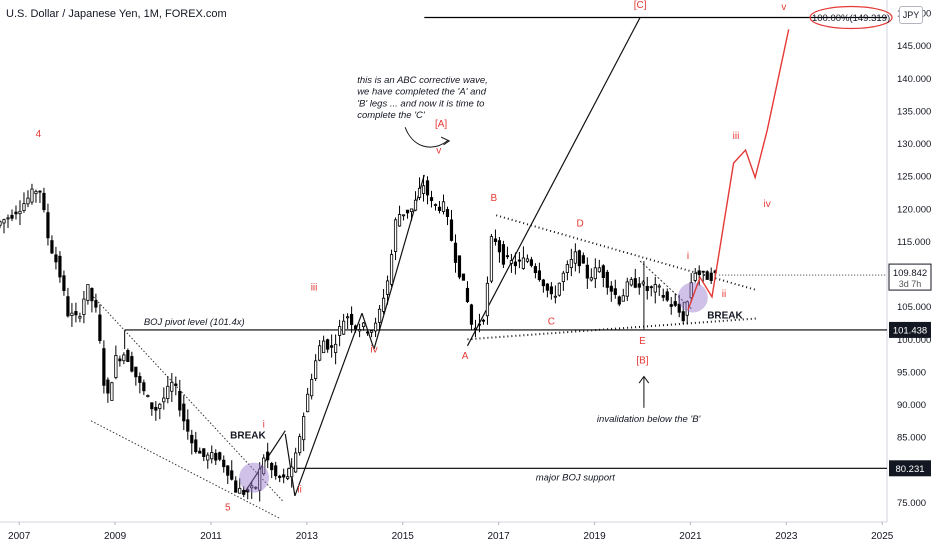  What do you see at coordinates (420, 103) in the screenshot?
I see `annotation-text: 'B' legs ... and now it is time to` at bounding box center [420, 103].